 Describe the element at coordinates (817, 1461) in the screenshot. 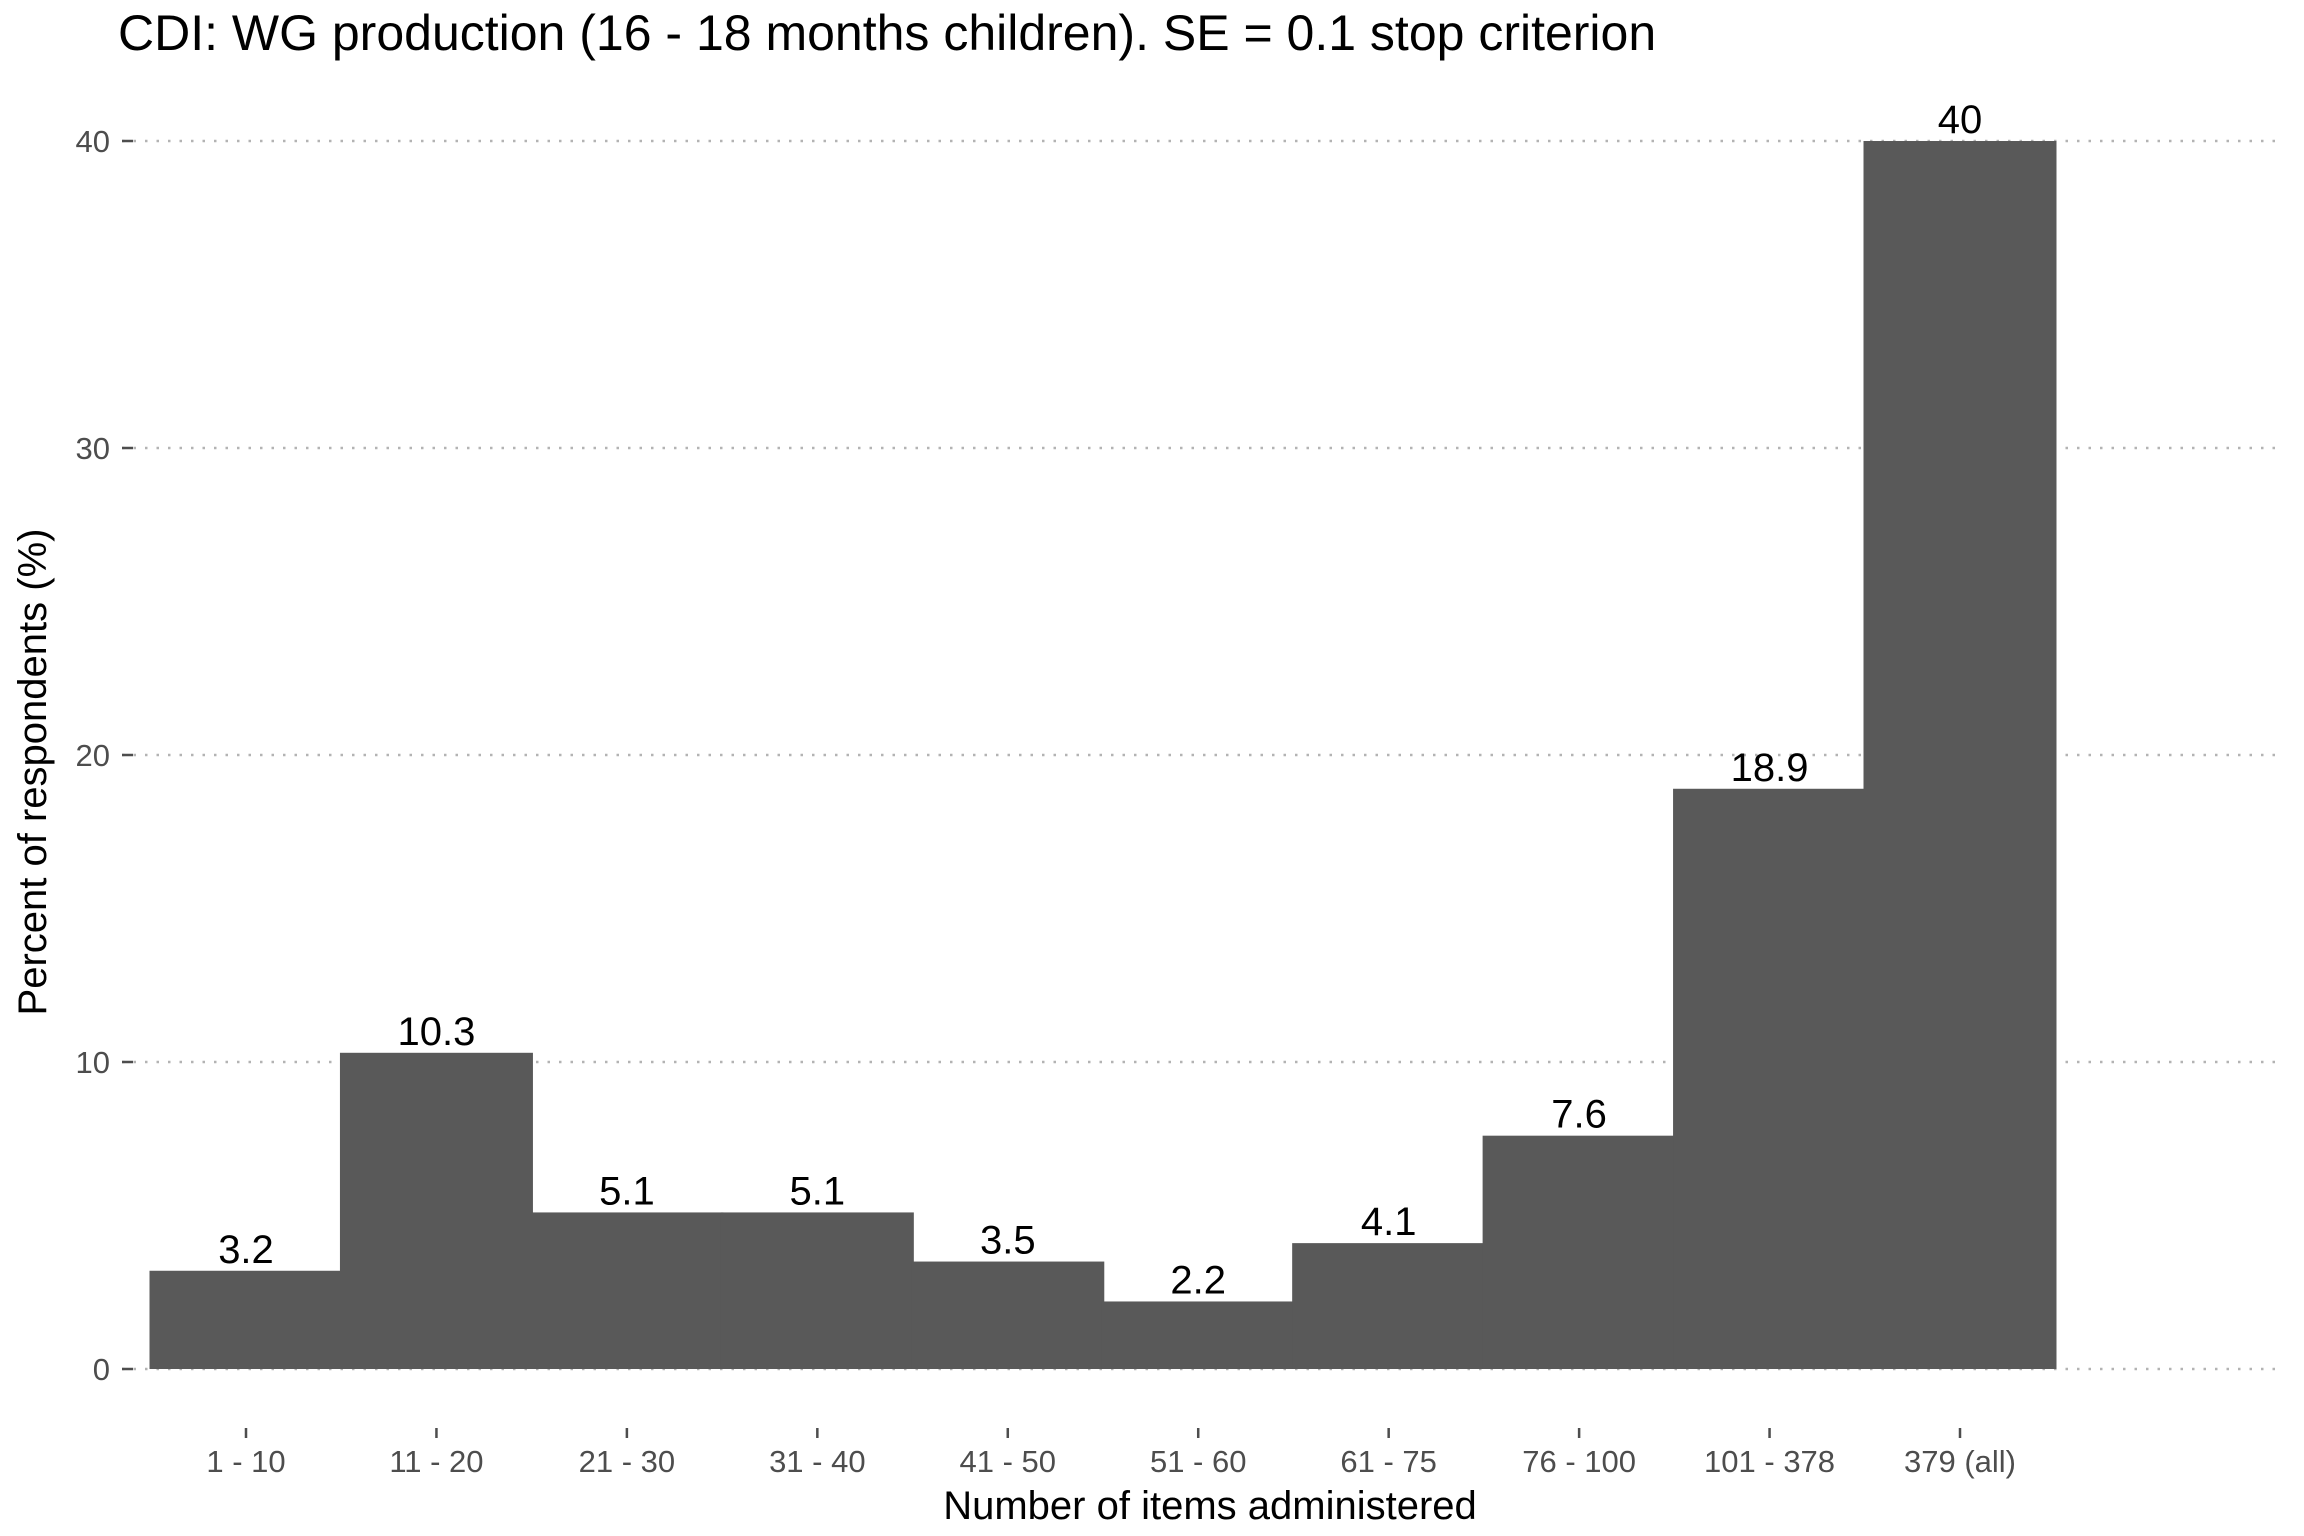

I see `x-tick-label: 31 - 40` at that location.